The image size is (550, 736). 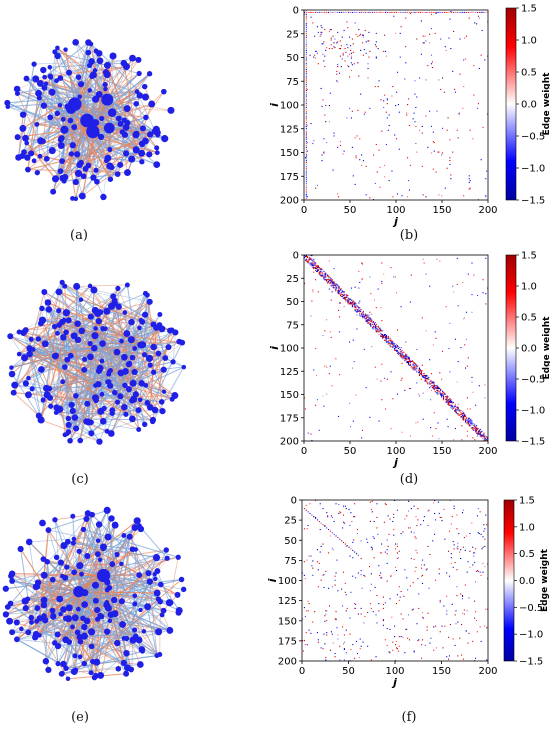 I want to click on colorbar-tick-label: −1.5, so click(x=533, y=201).